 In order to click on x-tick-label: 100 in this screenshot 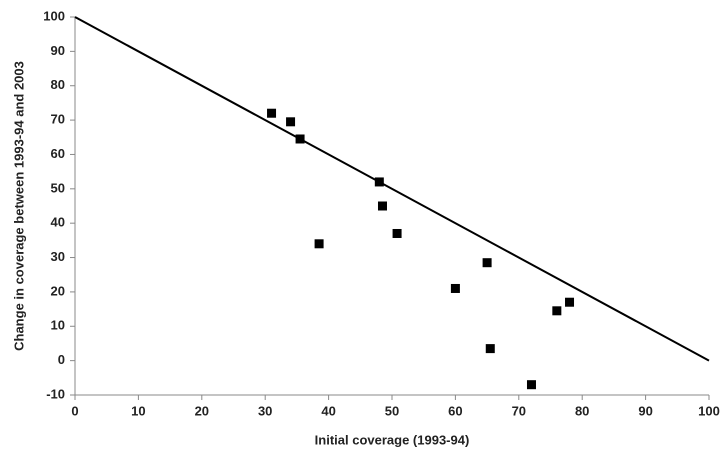, I will do `click(709, 410)`.